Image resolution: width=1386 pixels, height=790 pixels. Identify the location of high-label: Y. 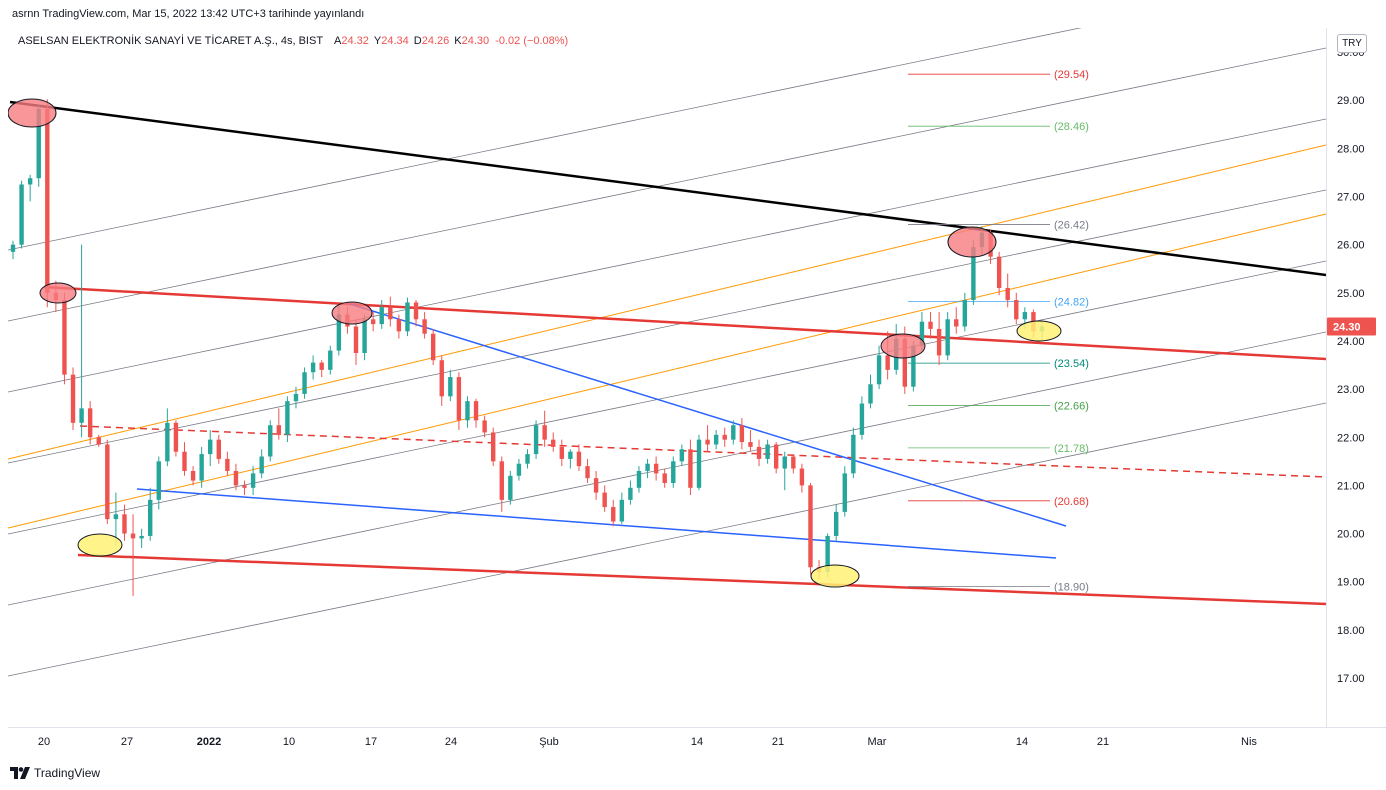
(377, 41).